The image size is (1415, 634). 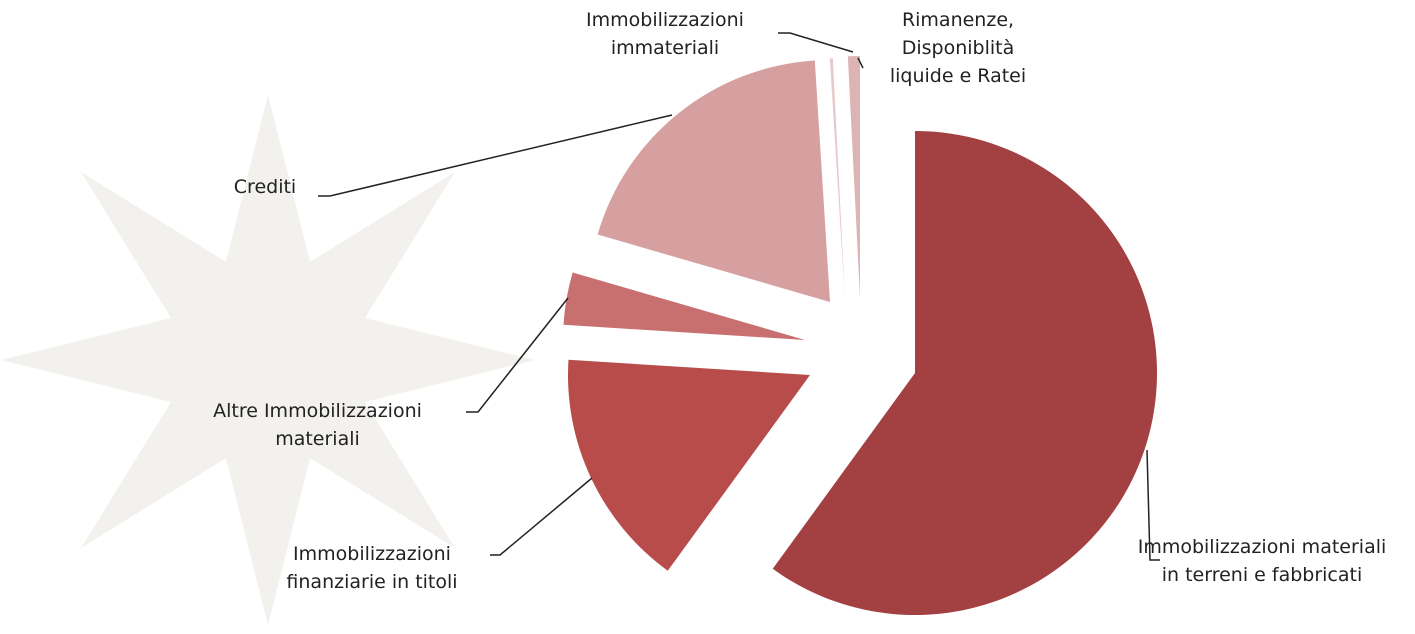 I want to click on slice-label: Immobilizzazioni immateriali, so click(x=665, y=34).